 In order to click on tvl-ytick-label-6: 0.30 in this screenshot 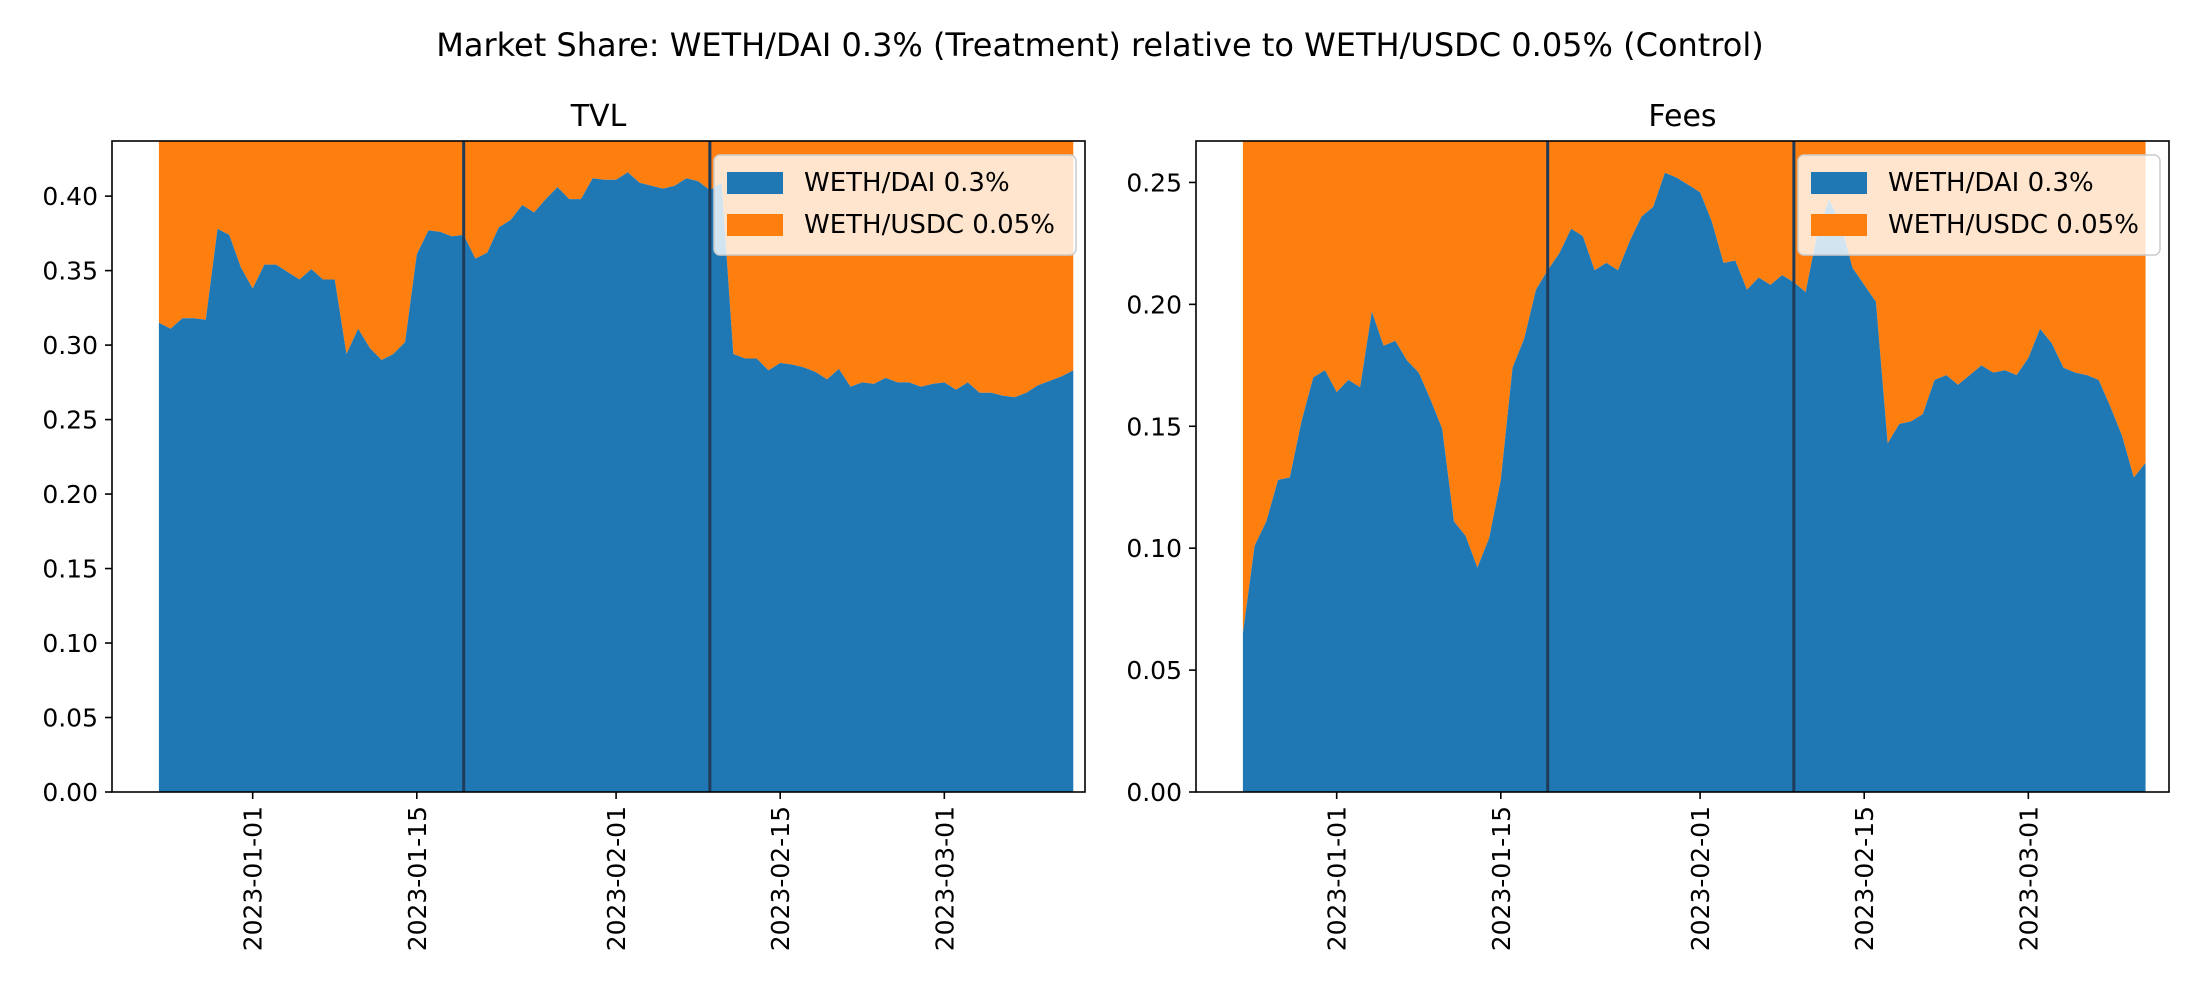, I will do `click(70, 345)`.